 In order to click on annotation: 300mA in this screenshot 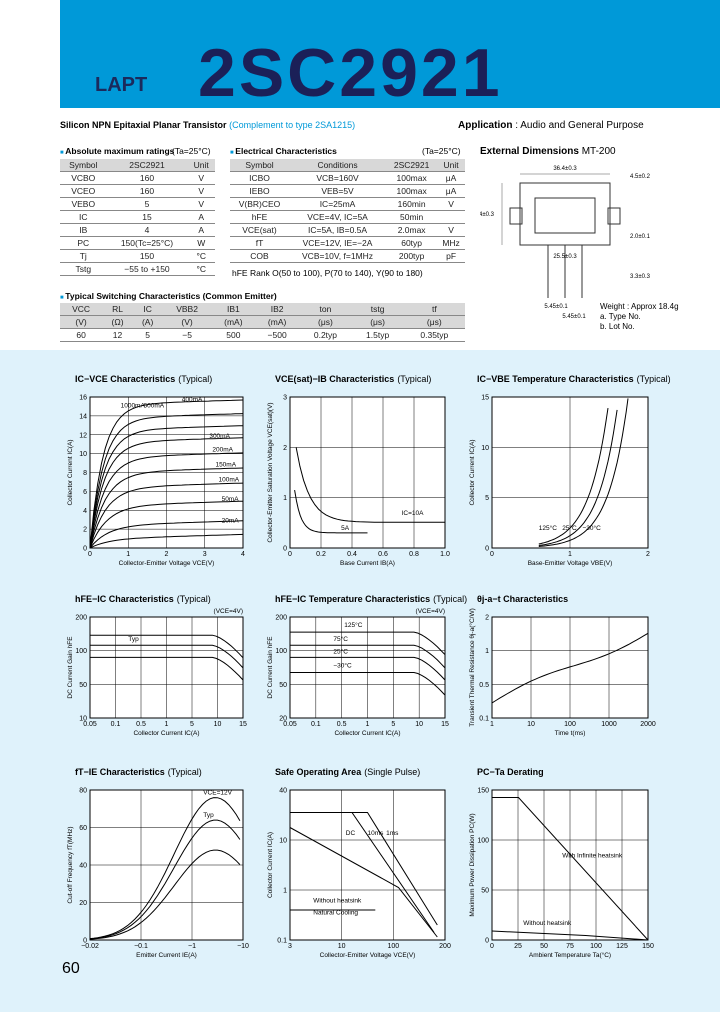, I will do `click(219, 436)`.